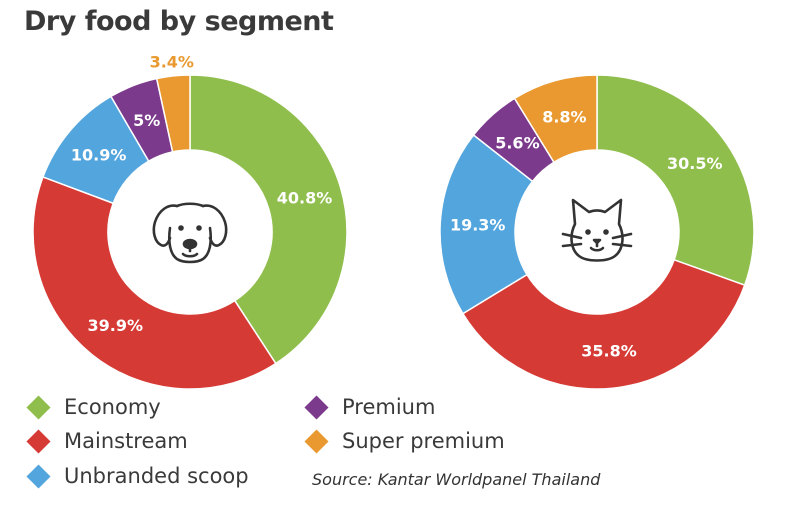 This screenshot has width=794, height=514. I want to click on data-label-super-premium: 8.8%, so click(564, 117).